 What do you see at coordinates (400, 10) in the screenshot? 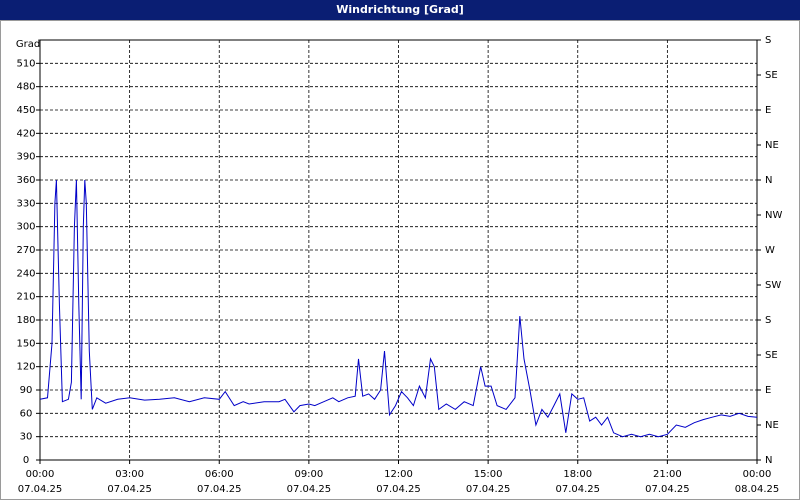
I see `title-bar: Windrichtung [Grad]` at bounding box center [400, 10].